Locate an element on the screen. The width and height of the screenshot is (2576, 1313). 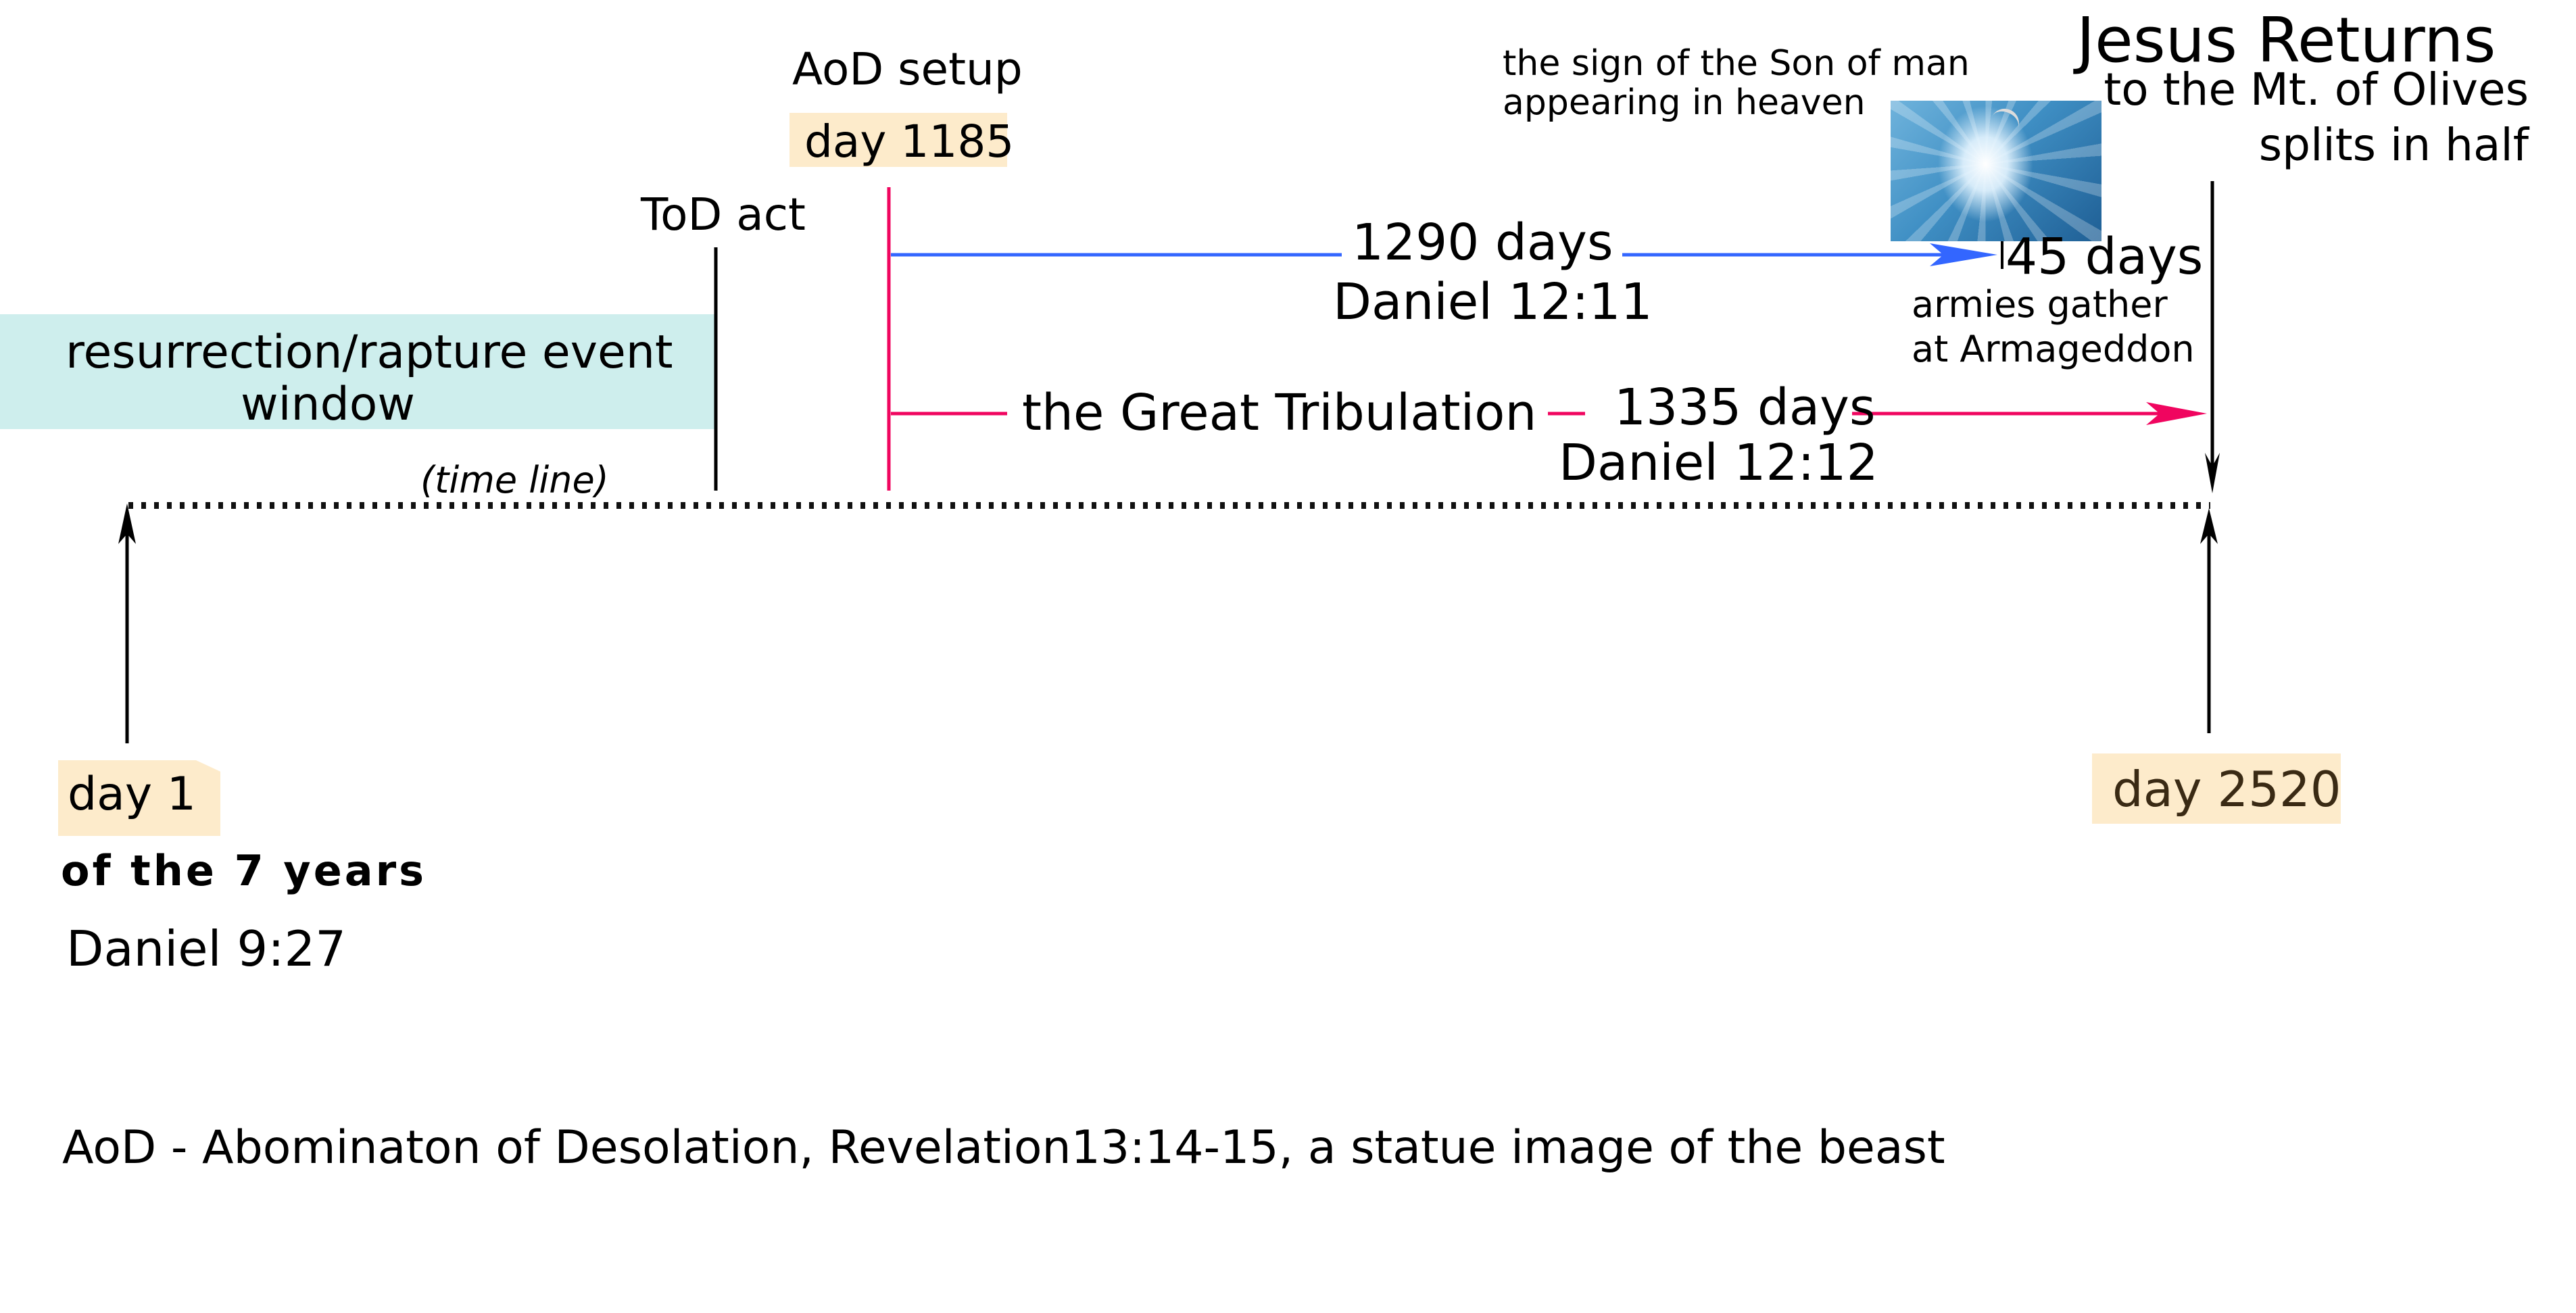
span-45-label: 45 days is located at coordinates (2105, 257).